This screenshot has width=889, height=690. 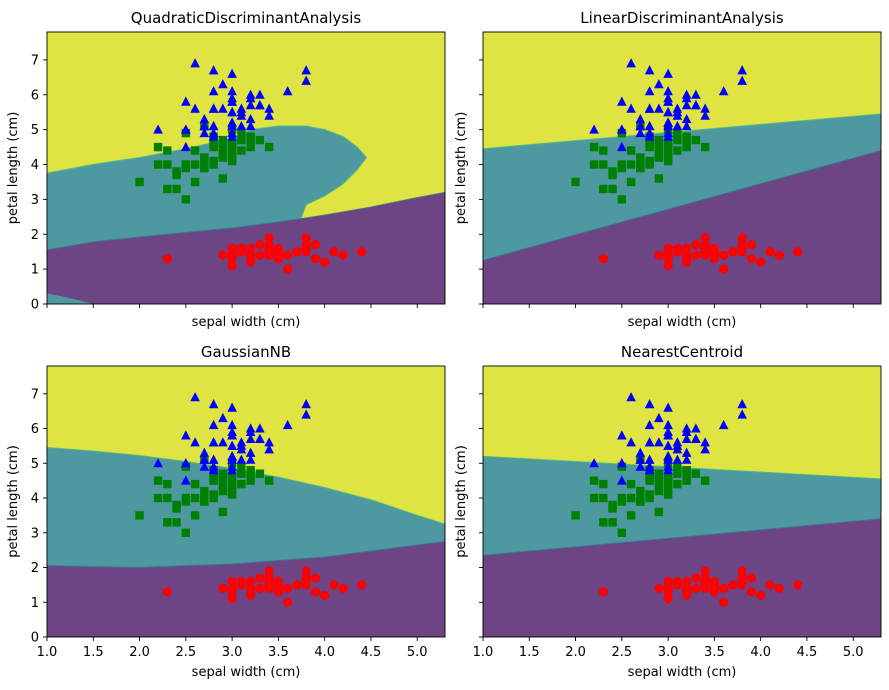 I want to click on subplot-title: LinearDiscriminantAnalysis, so click(x=682, y=18).